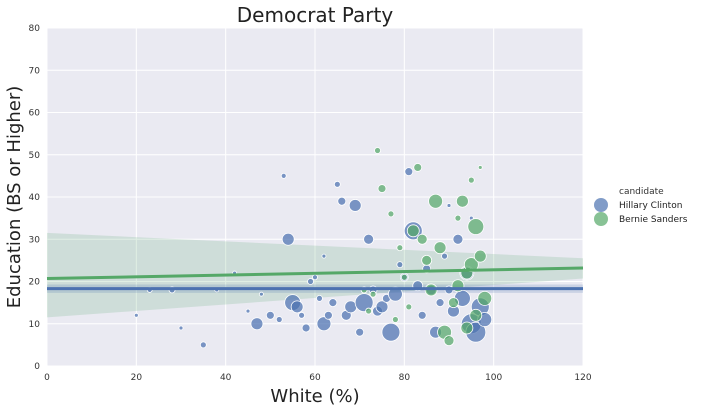  I want to click on bernie-sanders-regression-line, so click(315, 273).